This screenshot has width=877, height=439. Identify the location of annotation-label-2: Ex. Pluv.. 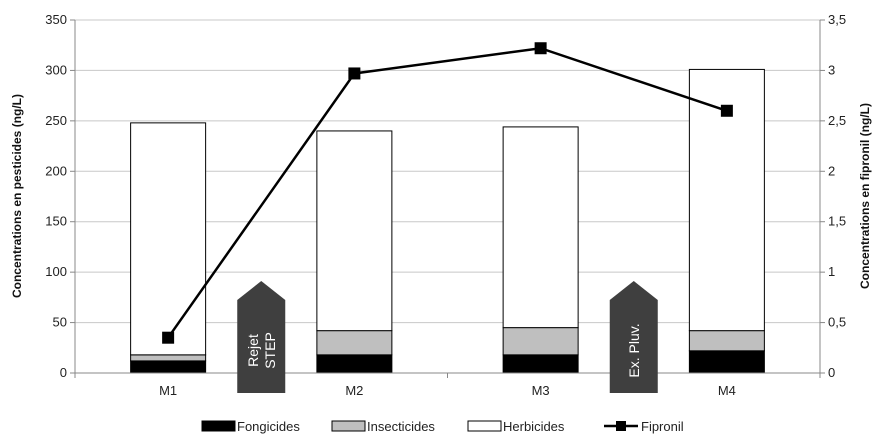
(634, 350).